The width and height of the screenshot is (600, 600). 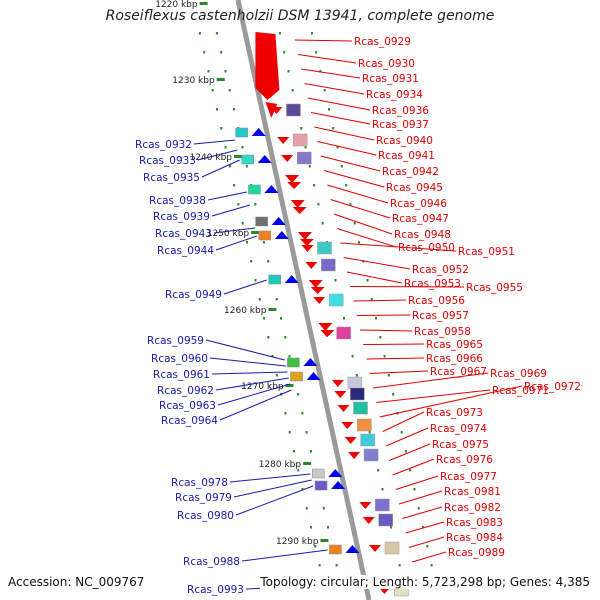 What do you see at coordinates (203, 498) in the screenshot?
I see `gene-label-left: Rcas_0979` at bounding box center [203, 498].